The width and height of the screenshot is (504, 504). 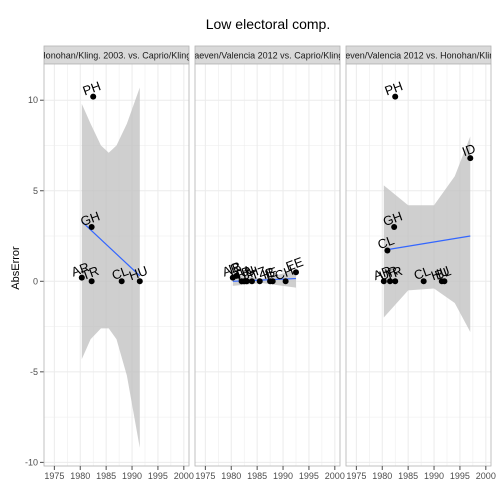 What do you see at coordinates (34, 372) in the screenshot?
I see `y-tick-label: -5` at bounding box center [34, 372].